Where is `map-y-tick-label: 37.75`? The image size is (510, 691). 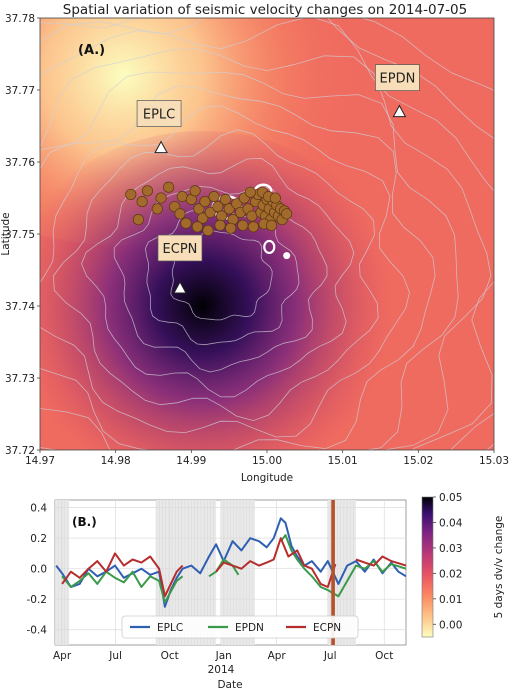 map-y-tick-label: 37.75 is located at coordinates (20, 235).